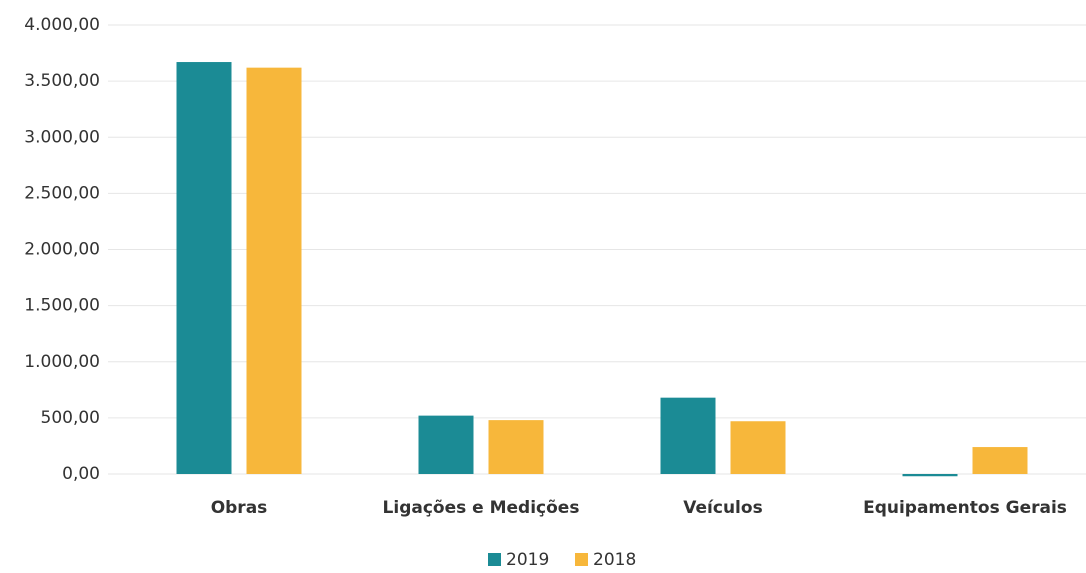  What do you see at coordinates (481, 508) in the screenshot?
I see `x-tick-label: Ligações e Medições` at bounding box center [481, 508].